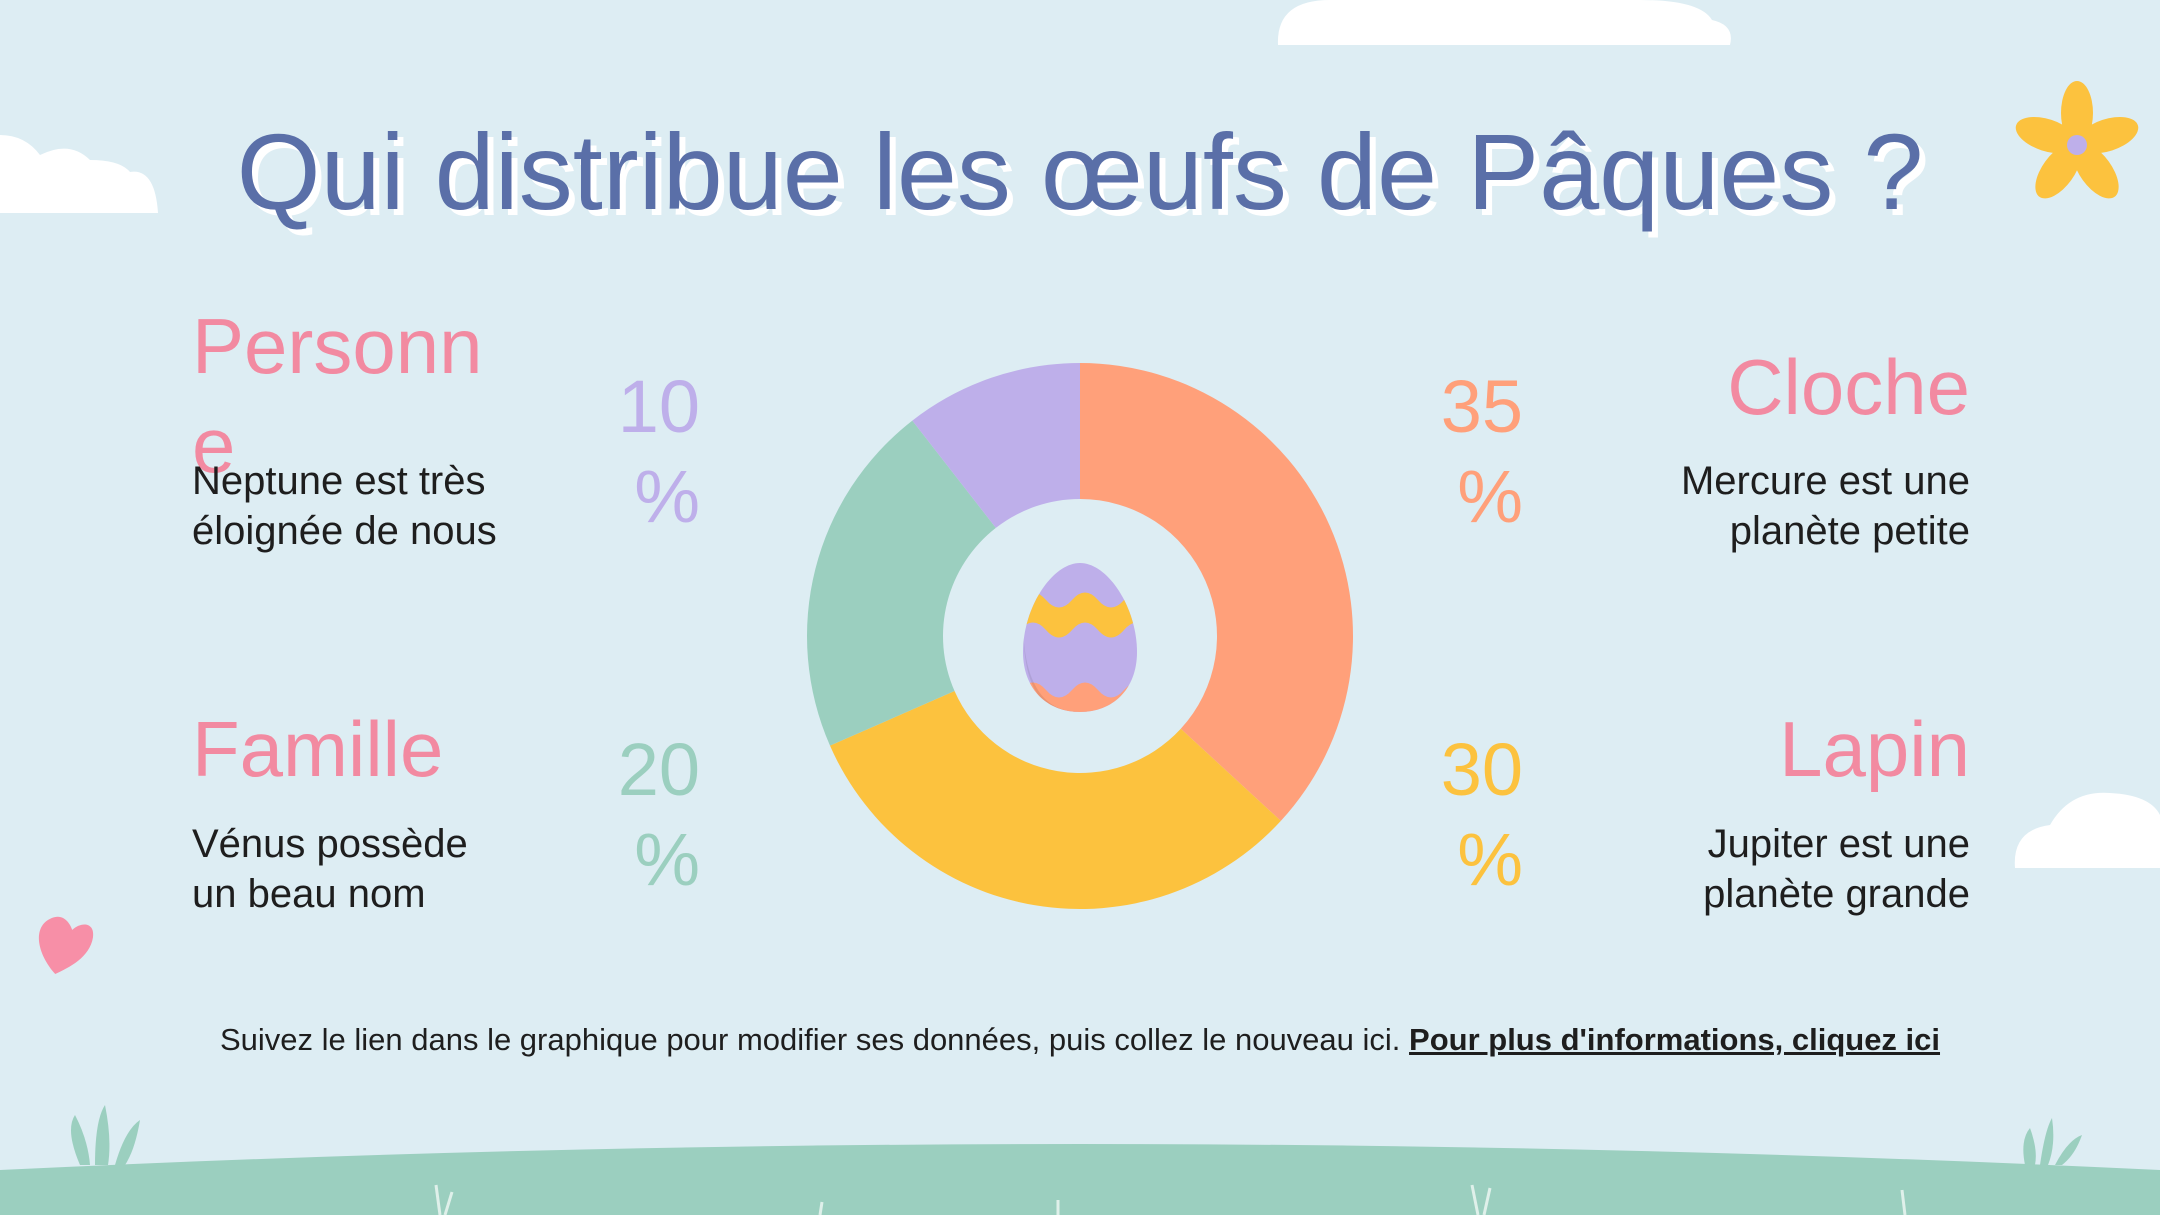  Describe the element at coordinates (1760, 869) in the screenshot. I see `desc-lapin: Jupiter est une planète grande` at that location.